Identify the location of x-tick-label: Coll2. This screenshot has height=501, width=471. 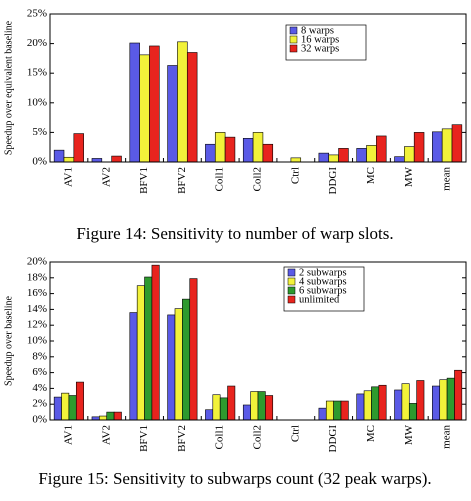
(258, 437).